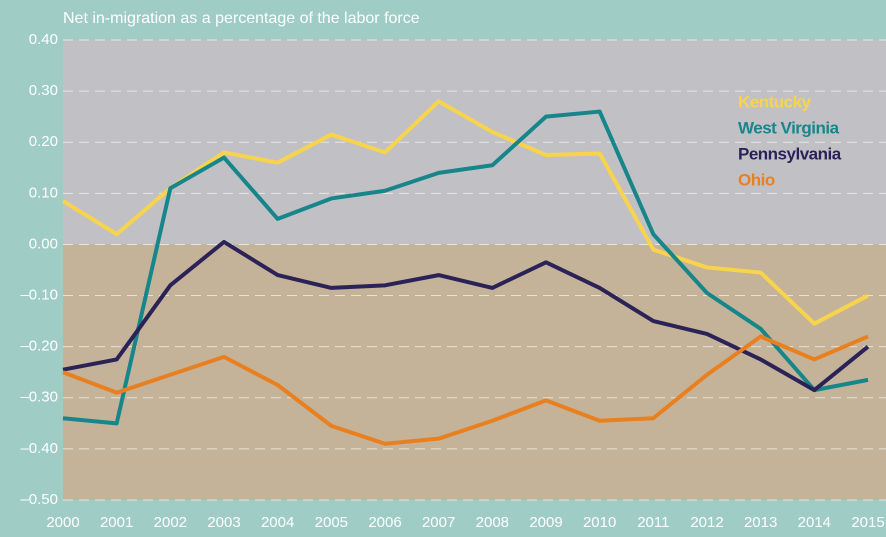  I want to click on legend-entry: West Virginia, so click(789, 127).